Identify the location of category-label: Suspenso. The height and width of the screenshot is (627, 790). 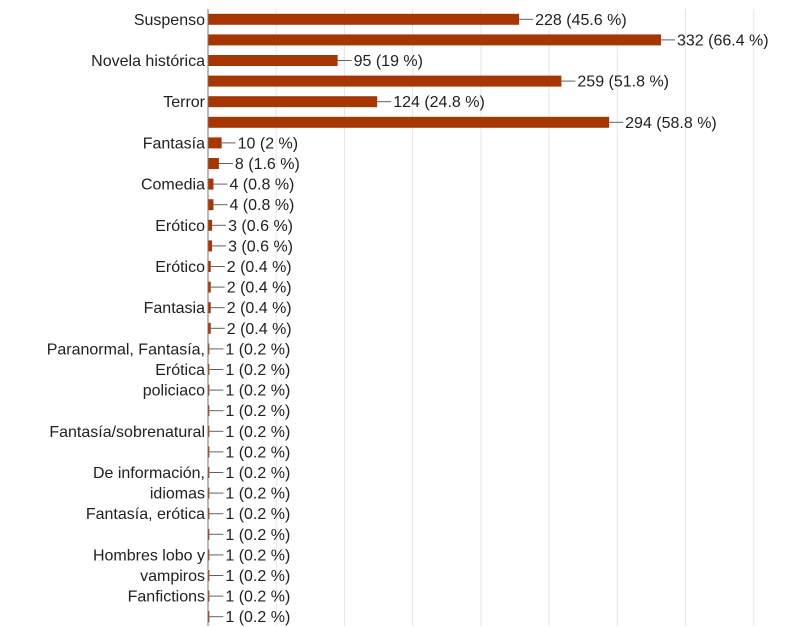
(169, 20).